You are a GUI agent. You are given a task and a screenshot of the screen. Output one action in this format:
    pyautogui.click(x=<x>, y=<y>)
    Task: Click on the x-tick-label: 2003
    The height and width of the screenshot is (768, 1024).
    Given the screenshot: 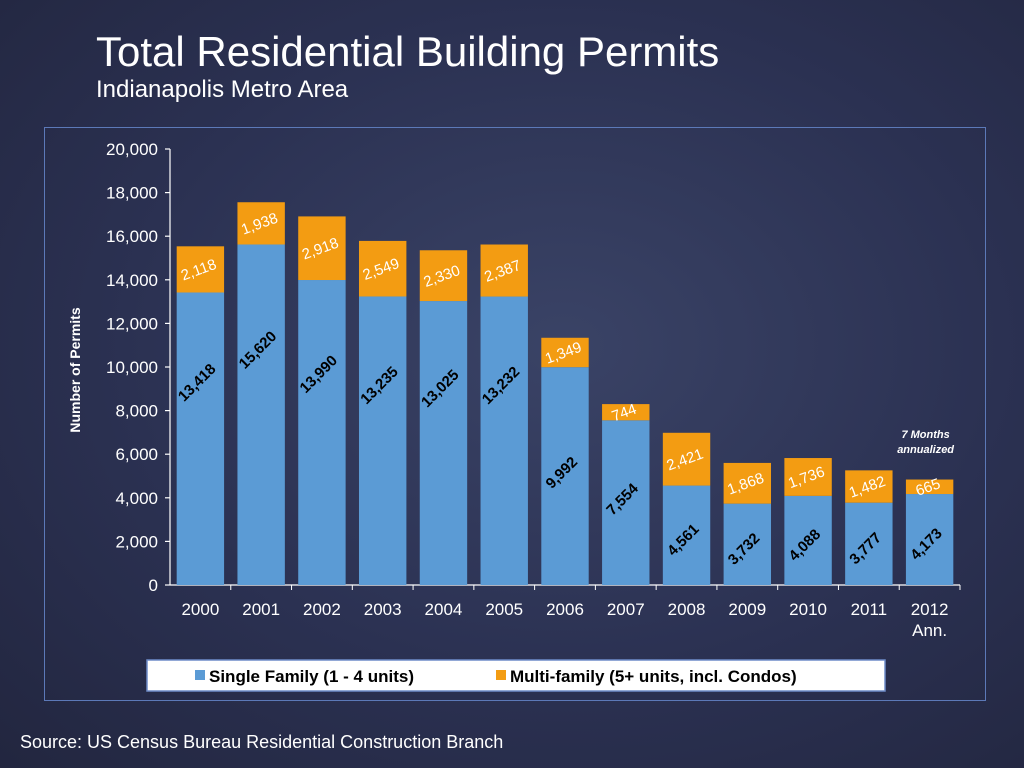 What is the action you would take?
    pyautogui.click(x=383, y=609)
    